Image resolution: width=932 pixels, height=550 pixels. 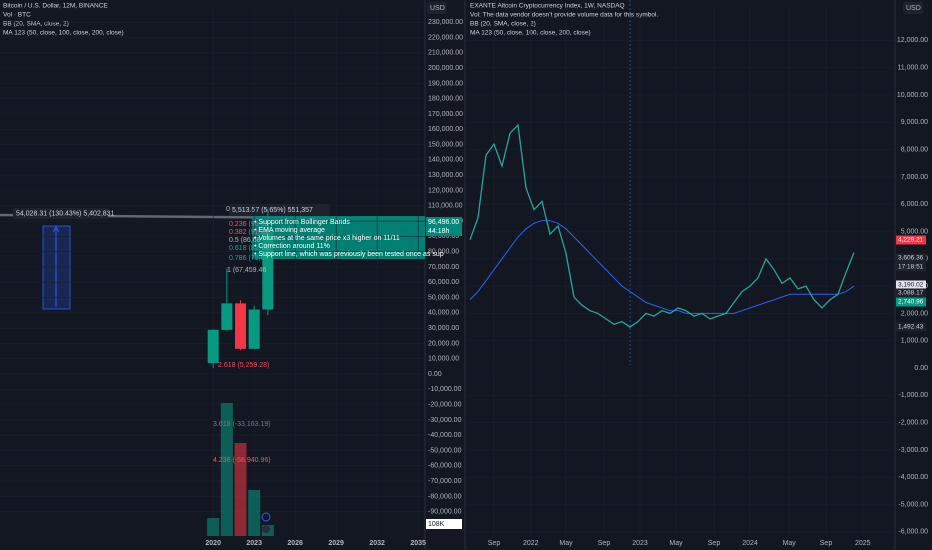 I want to click on left-axis-bg, so click(x=445, y=275).